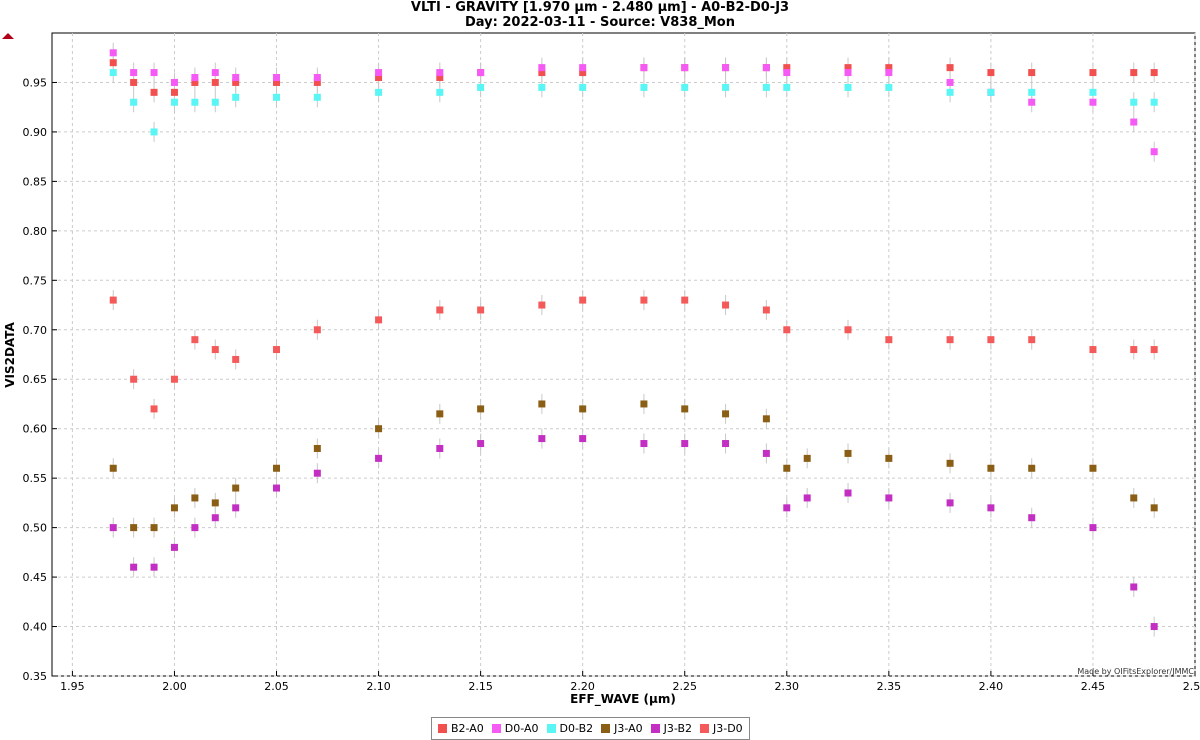 The image size is (1200, 740). I want to click on legend-item: D0-B2, so click(569, 728).